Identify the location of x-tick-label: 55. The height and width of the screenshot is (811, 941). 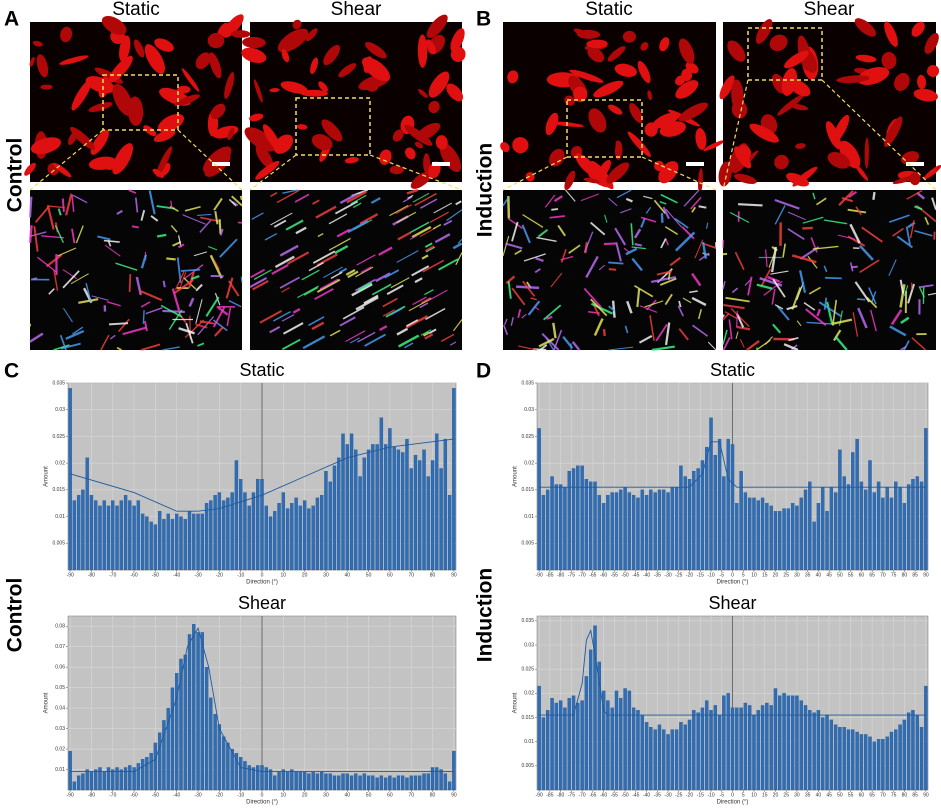
(851, 795).